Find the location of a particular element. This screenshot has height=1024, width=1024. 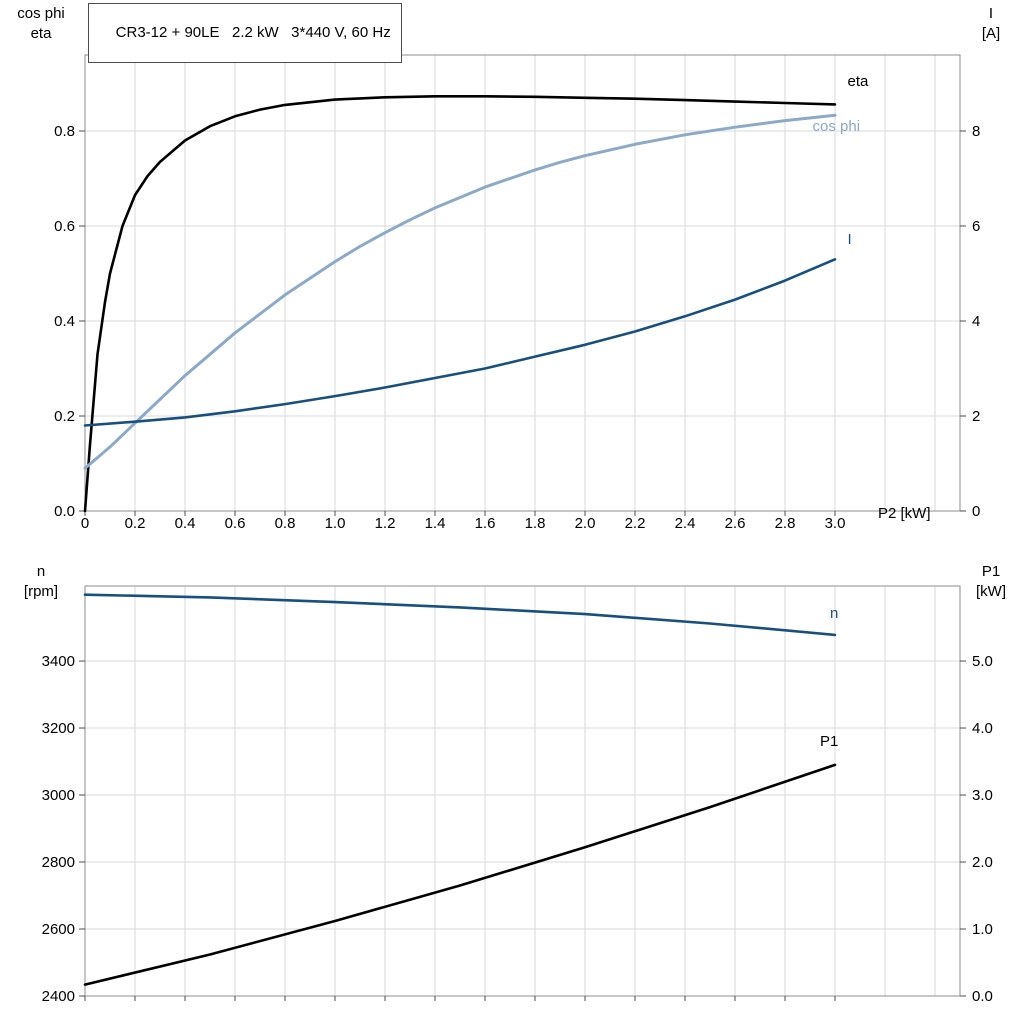

y-left-tick-label: 2400 is located at coordinates (58, 996).